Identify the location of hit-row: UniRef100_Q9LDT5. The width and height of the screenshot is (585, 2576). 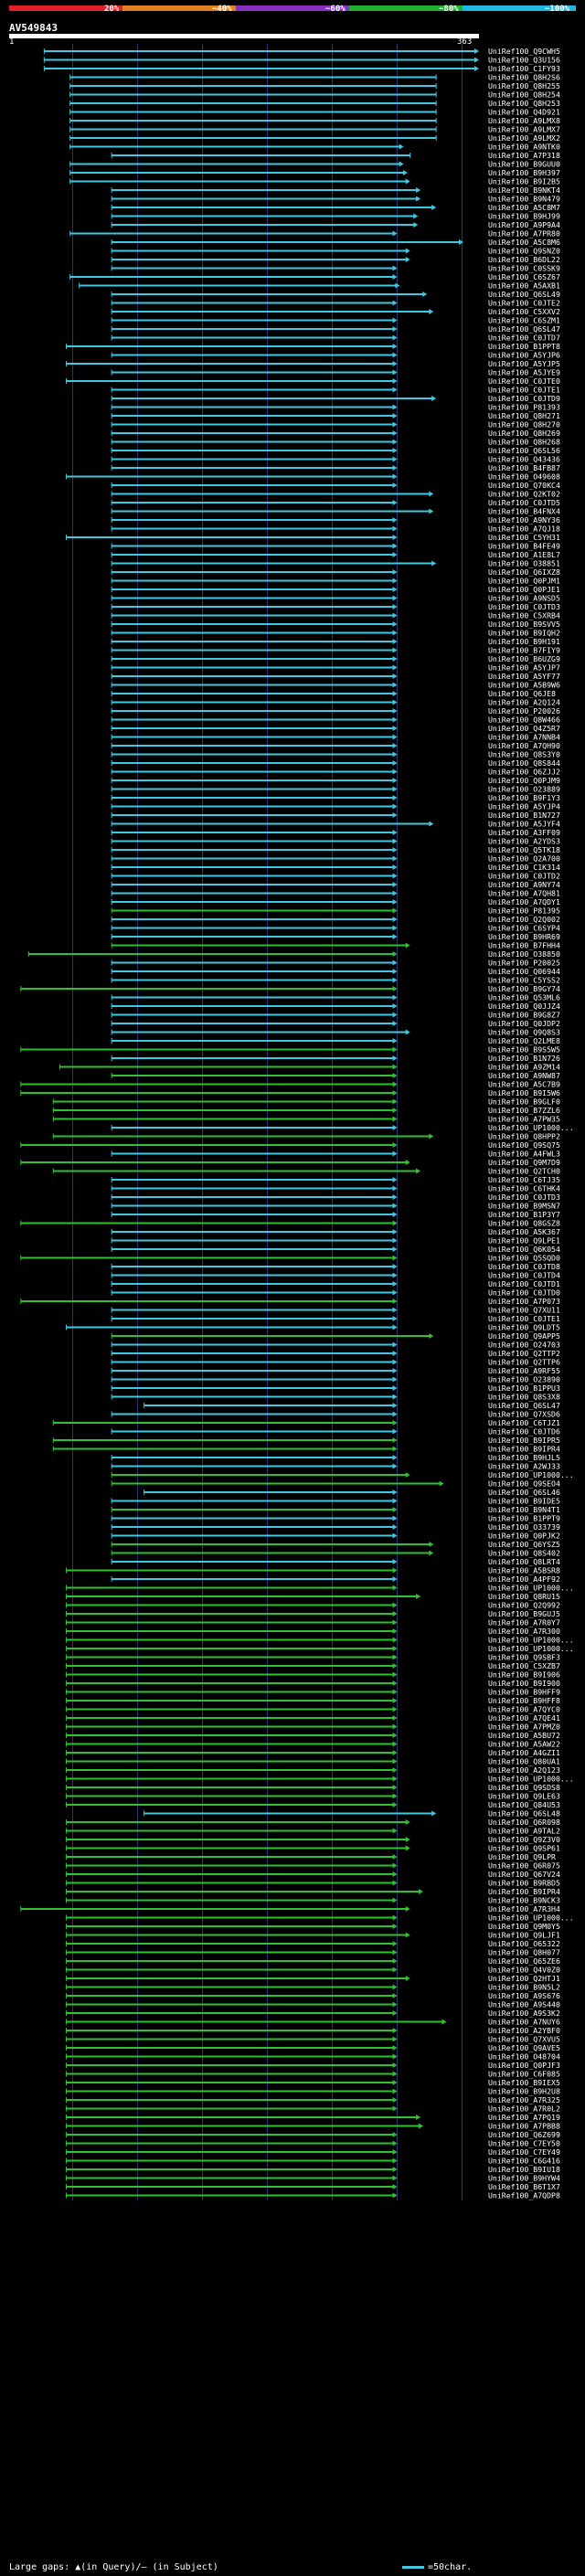
(313, 1327).